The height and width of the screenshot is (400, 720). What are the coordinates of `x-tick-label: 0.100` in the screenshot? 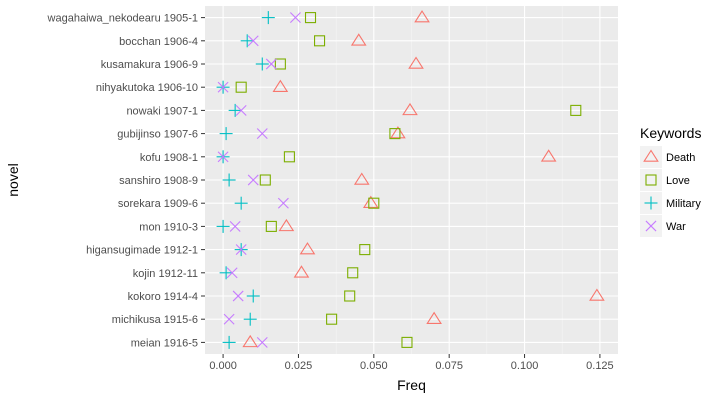 It's located at (525, 366).